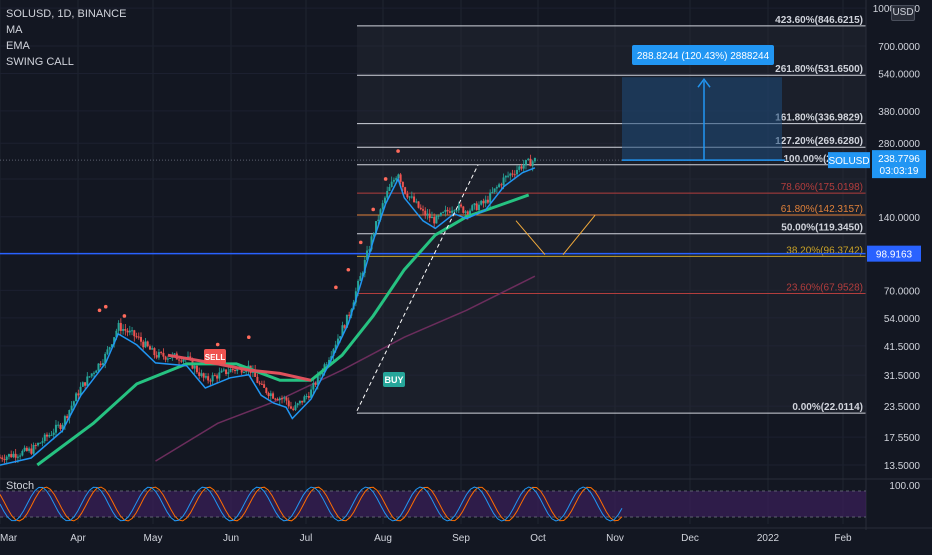  I want to click on price-axis-tick-label: 280.0000, so click(899, 144).